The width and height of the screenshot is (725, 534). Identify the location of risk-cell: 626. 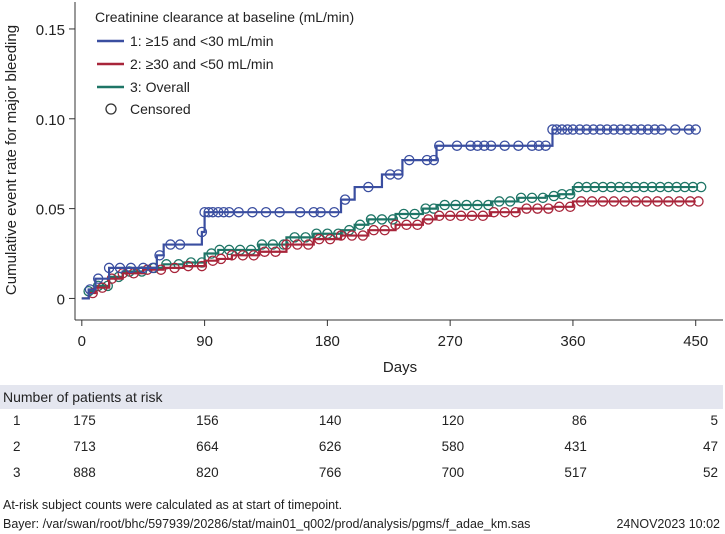
(330, 446).